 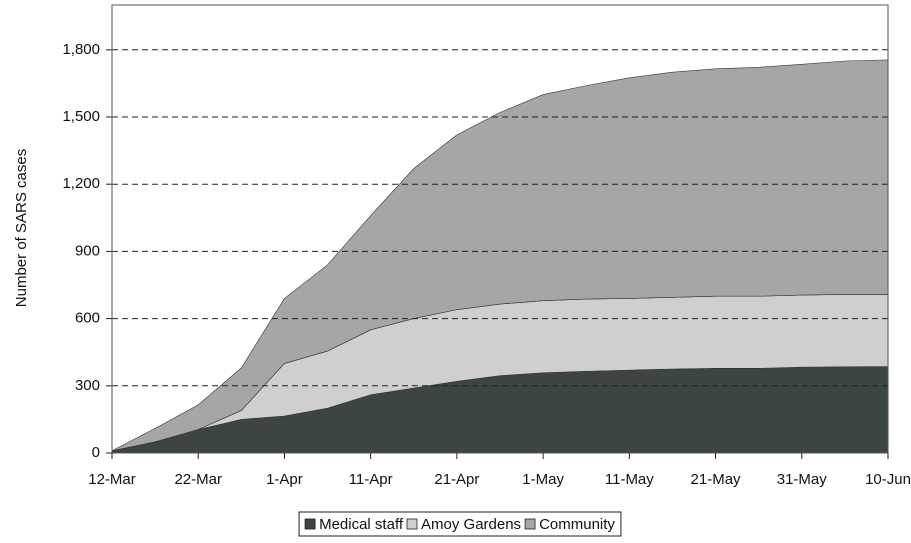 What do you see at coordinates (361, 524) in the screenshot?
I see `legend-label: Medical staff` at bounding box center [361, 524].